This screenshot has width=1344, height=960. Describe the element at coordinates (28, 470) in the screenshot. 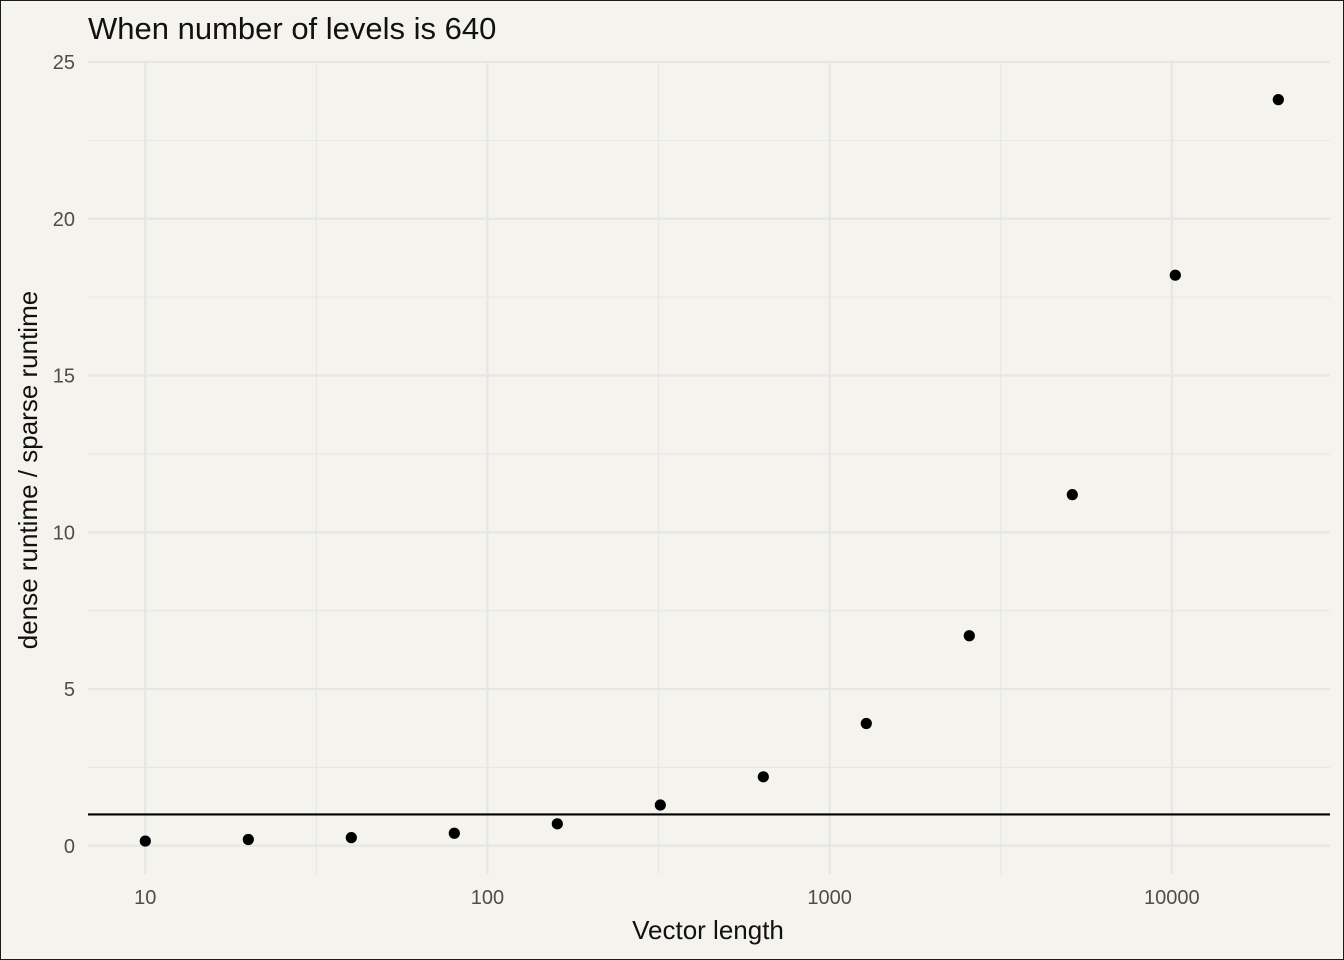

I see `y-axis-title: dense runtime / sparse runtime` at that location.